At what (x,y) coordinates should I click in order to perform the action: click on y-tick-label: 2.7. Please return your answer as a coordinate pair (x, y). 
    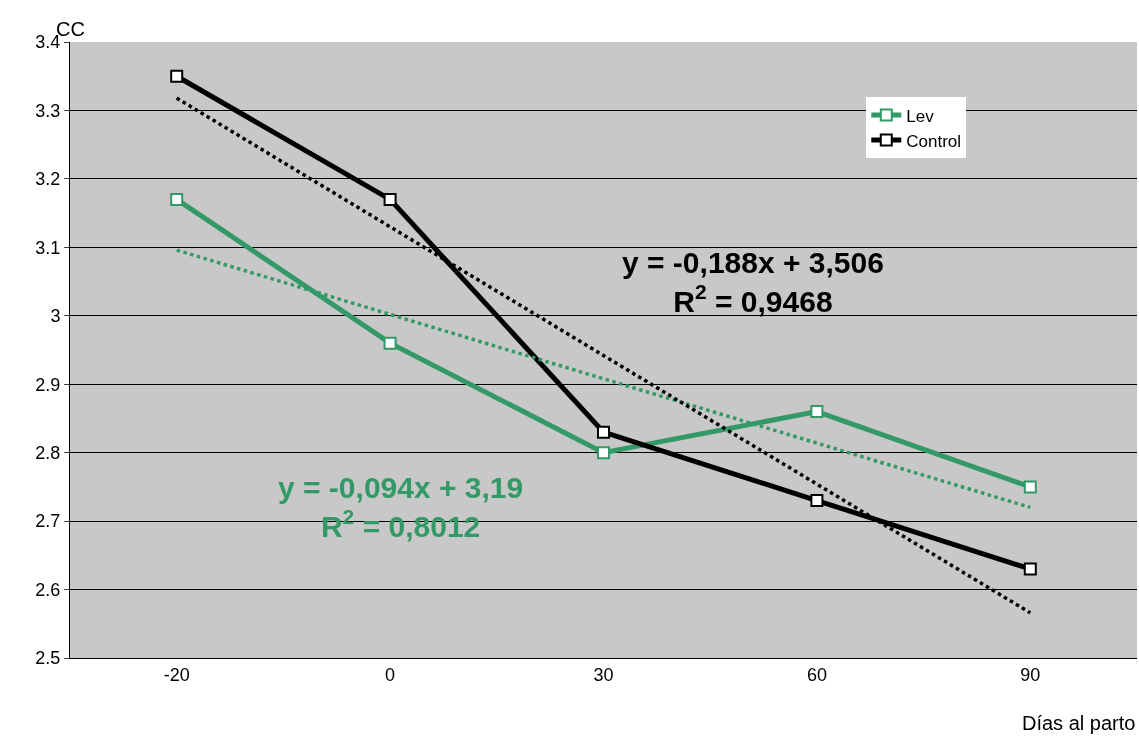
    Looking at the image, I should click on (48, 521).